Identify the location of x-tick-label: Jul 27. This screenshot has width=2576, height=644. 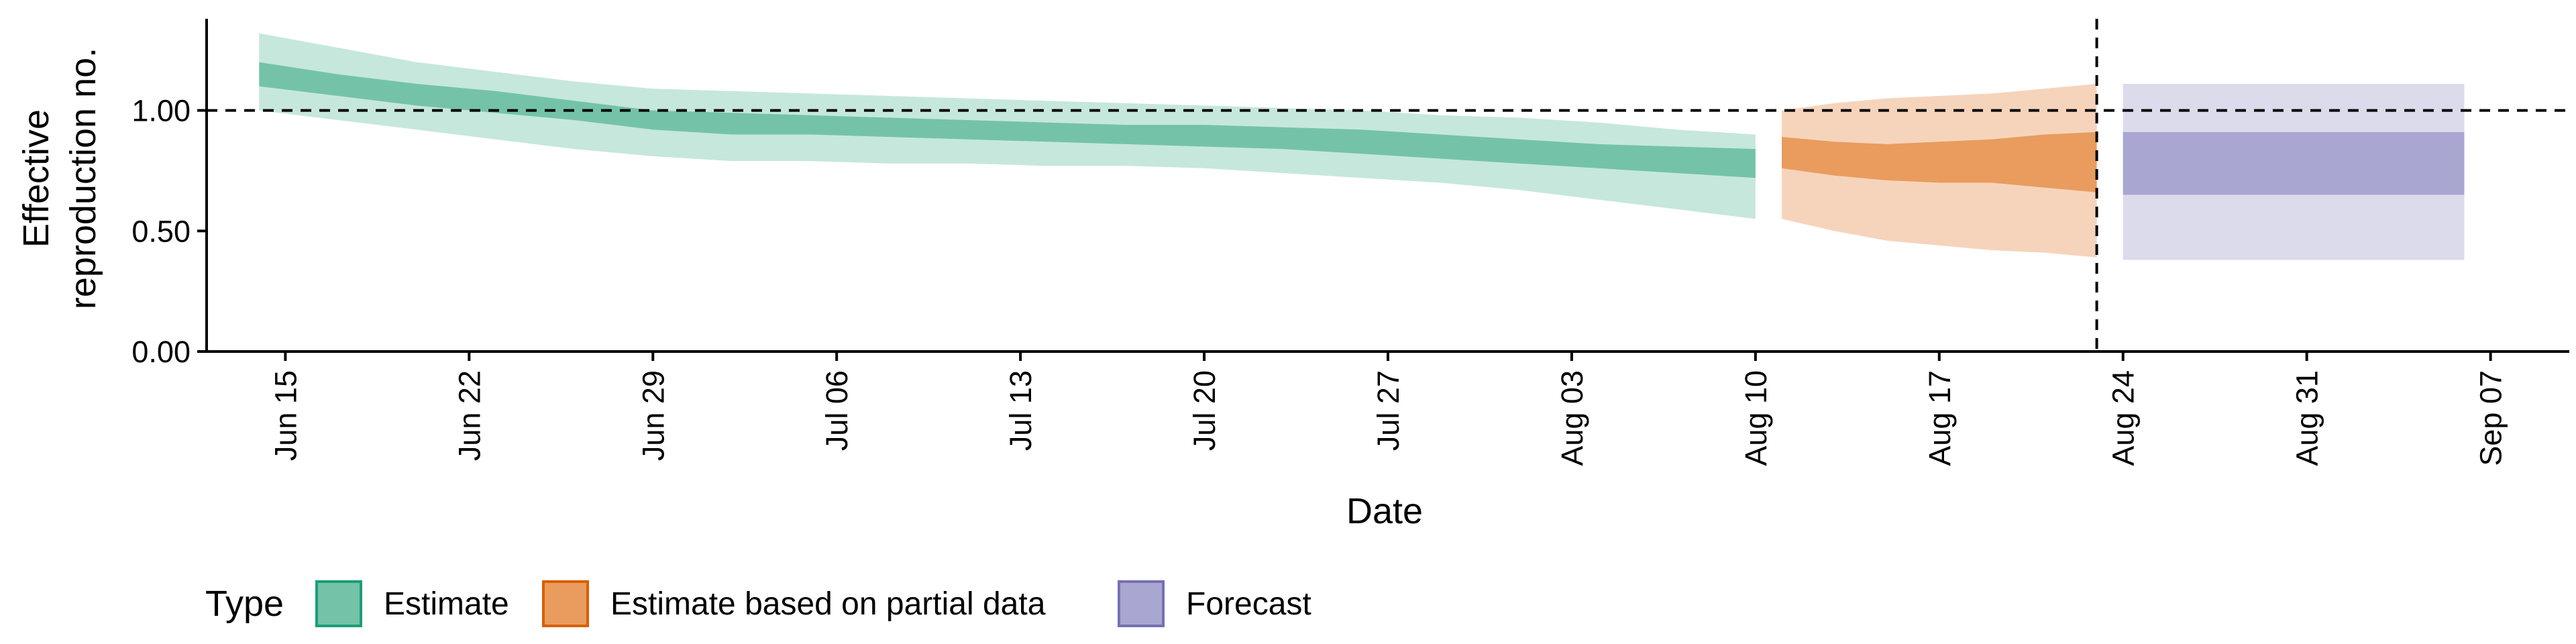
(1388, 410).